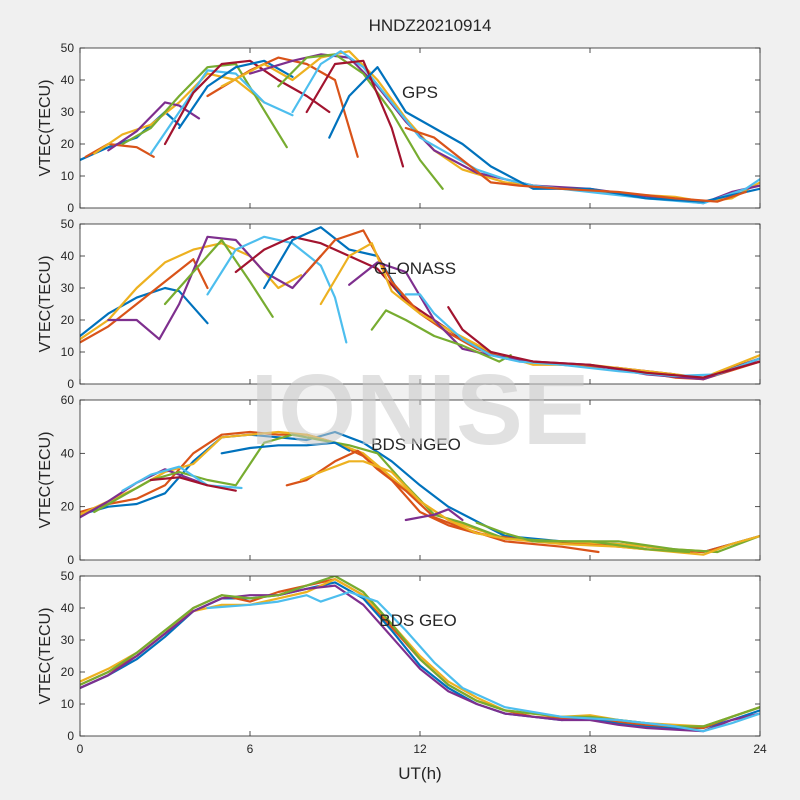 The width and height of the screenshot is (800, 800). What do you see at coordinates (419, 773) in the screenshot?
I see `x-axis-label: UT(h)` at bounding box center [419, 773].